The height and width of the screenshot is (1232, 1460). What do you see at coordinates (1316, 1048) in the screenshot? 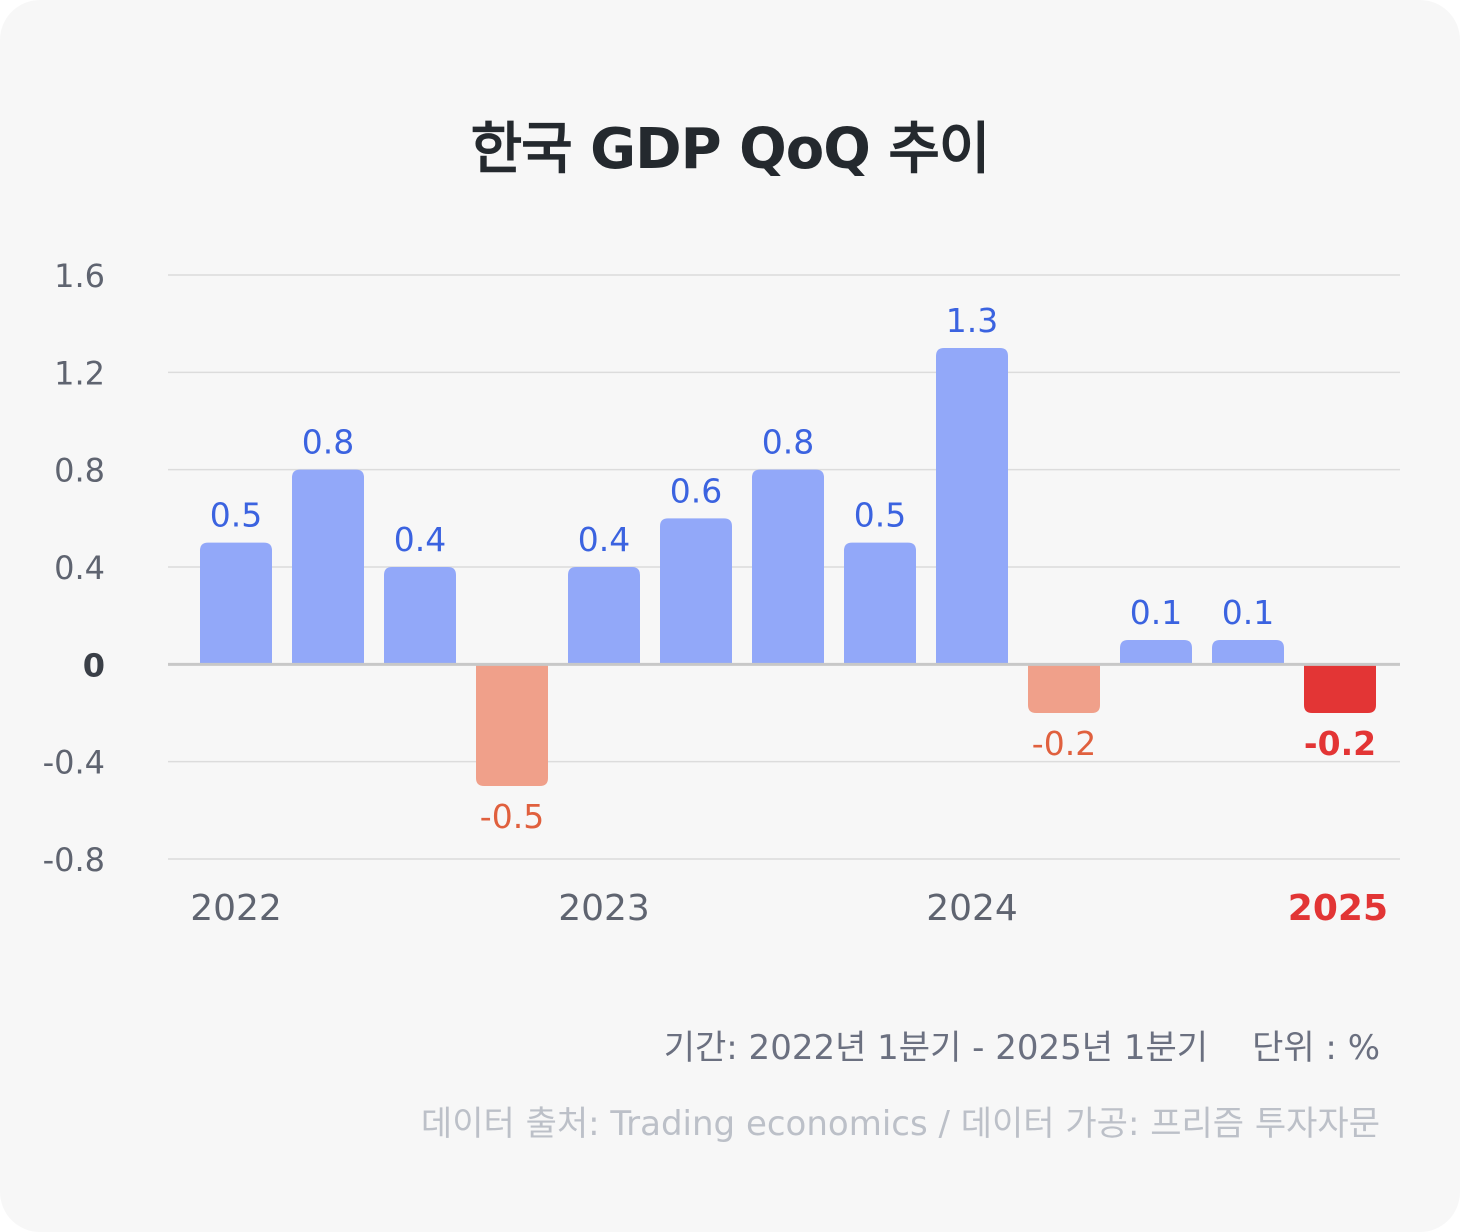
I see `unit-text: 단위 : %` at bounding box center [1316, 1048].